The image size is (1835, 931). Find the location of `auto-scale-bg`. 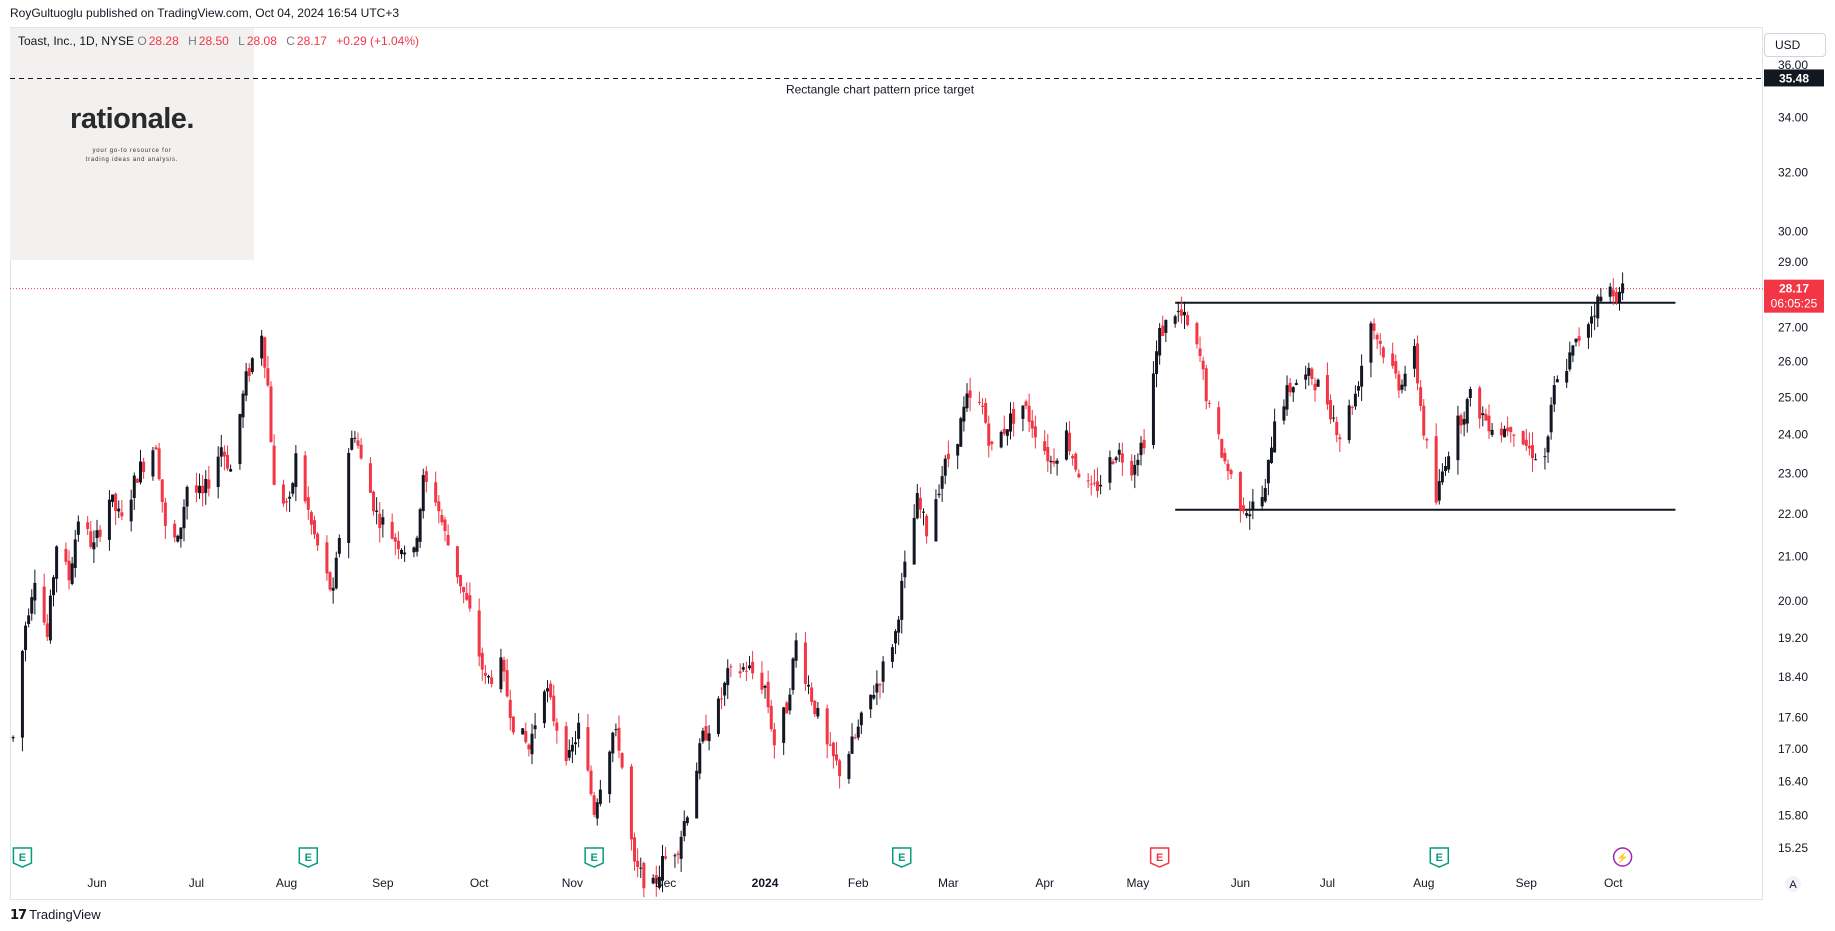

auto-scale-bg is located at coordinates (1793, 884).